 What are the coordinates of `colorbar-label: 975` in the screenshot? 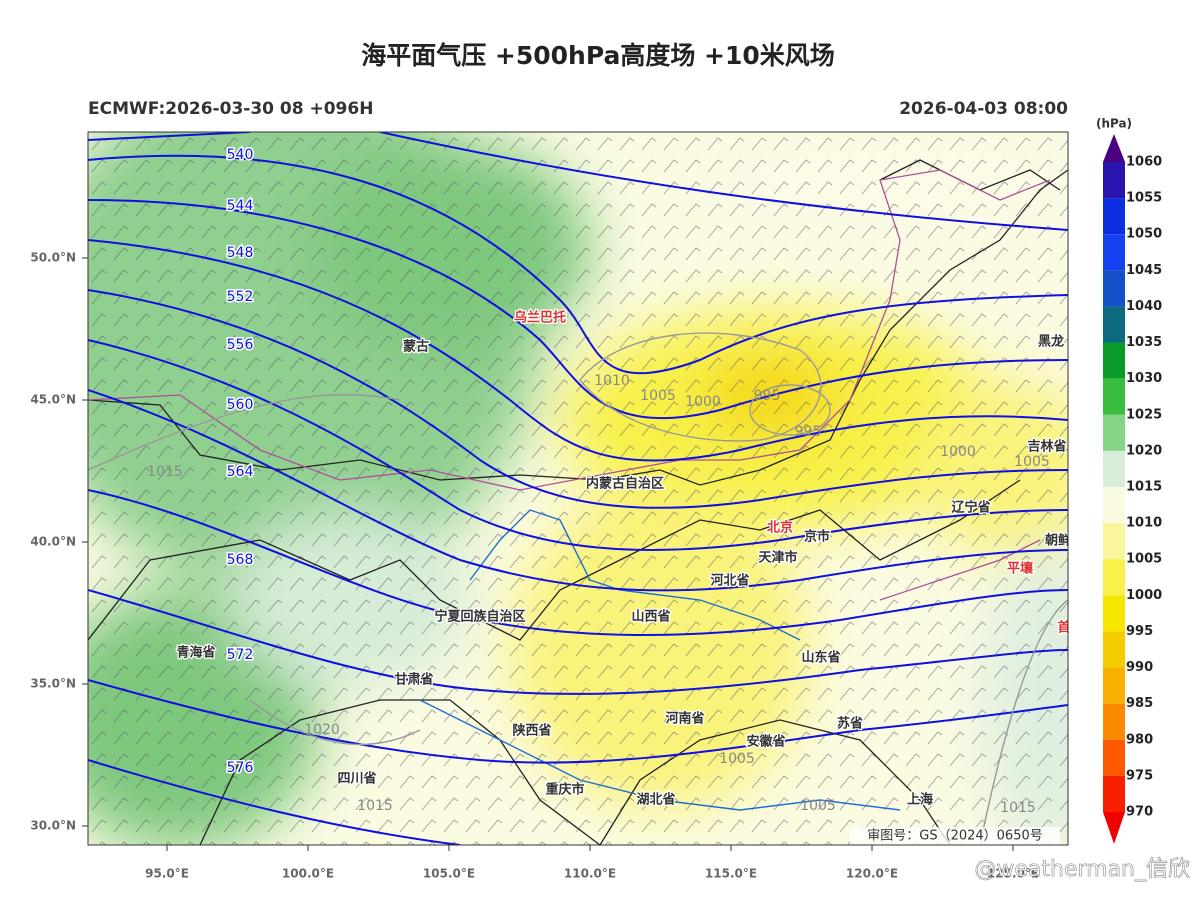 It's located at (1139, 775).